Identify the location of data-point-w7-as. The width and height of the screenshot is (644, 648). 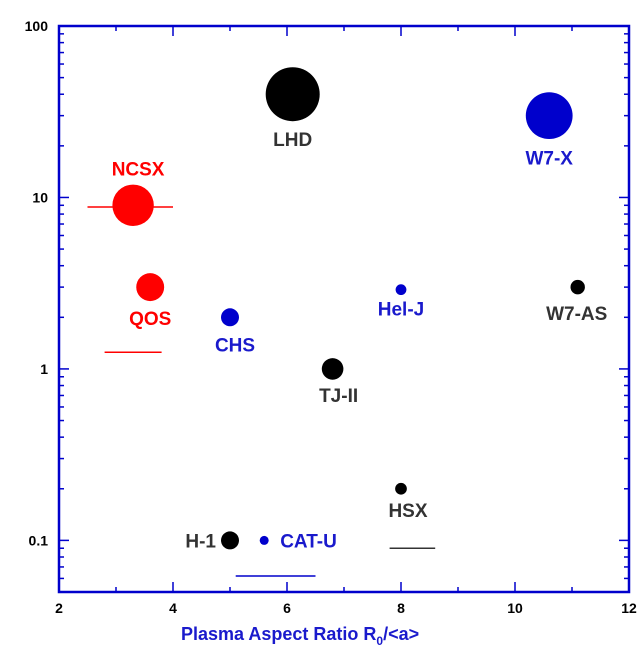
(577, 287).